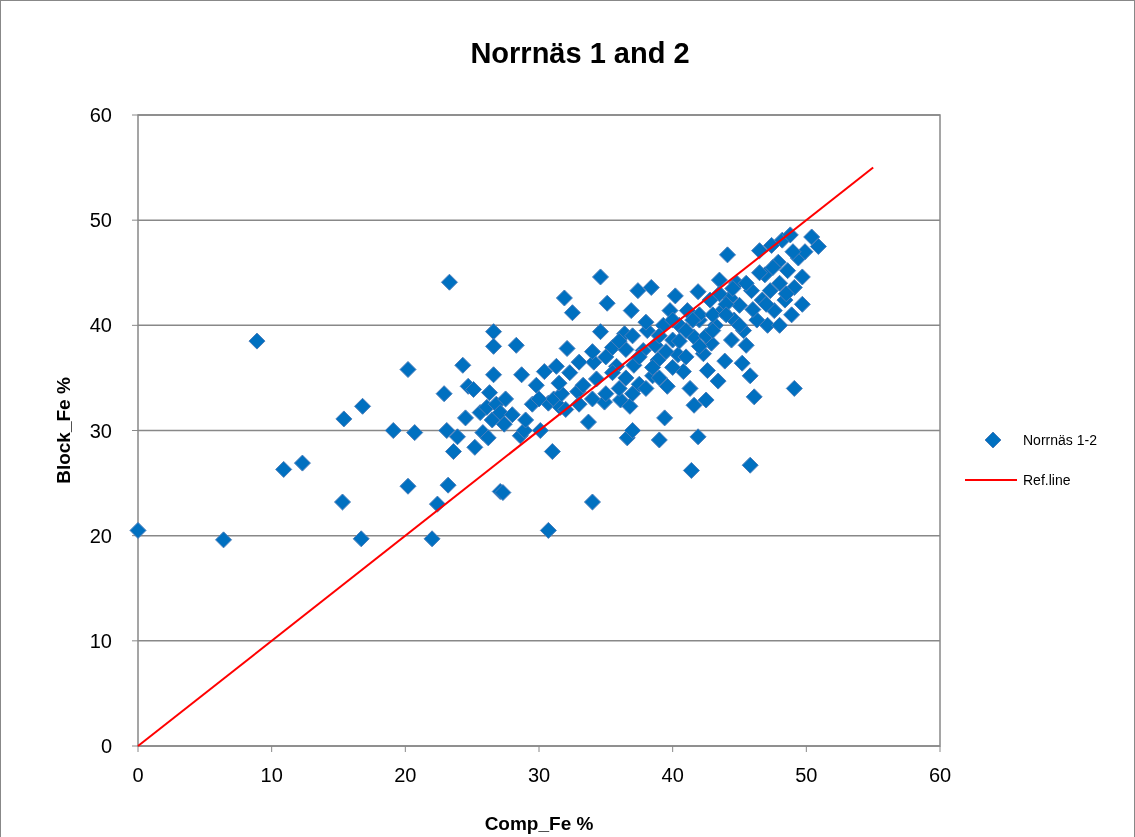 The width and height of the screenshot is (1135, 837). I want to click on x-tick-label: 10, so click(271, 775).